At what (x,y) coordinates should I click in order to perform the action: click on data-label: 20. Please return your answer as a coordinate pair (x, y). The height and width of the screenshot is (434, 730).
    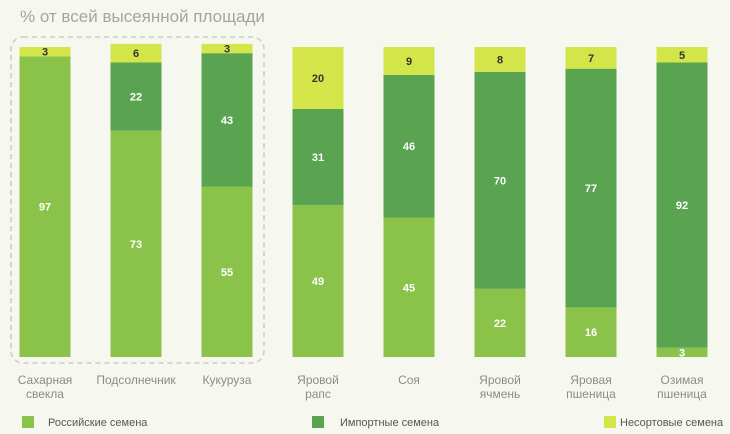
    Looking at the image, I should click on (318, 79).